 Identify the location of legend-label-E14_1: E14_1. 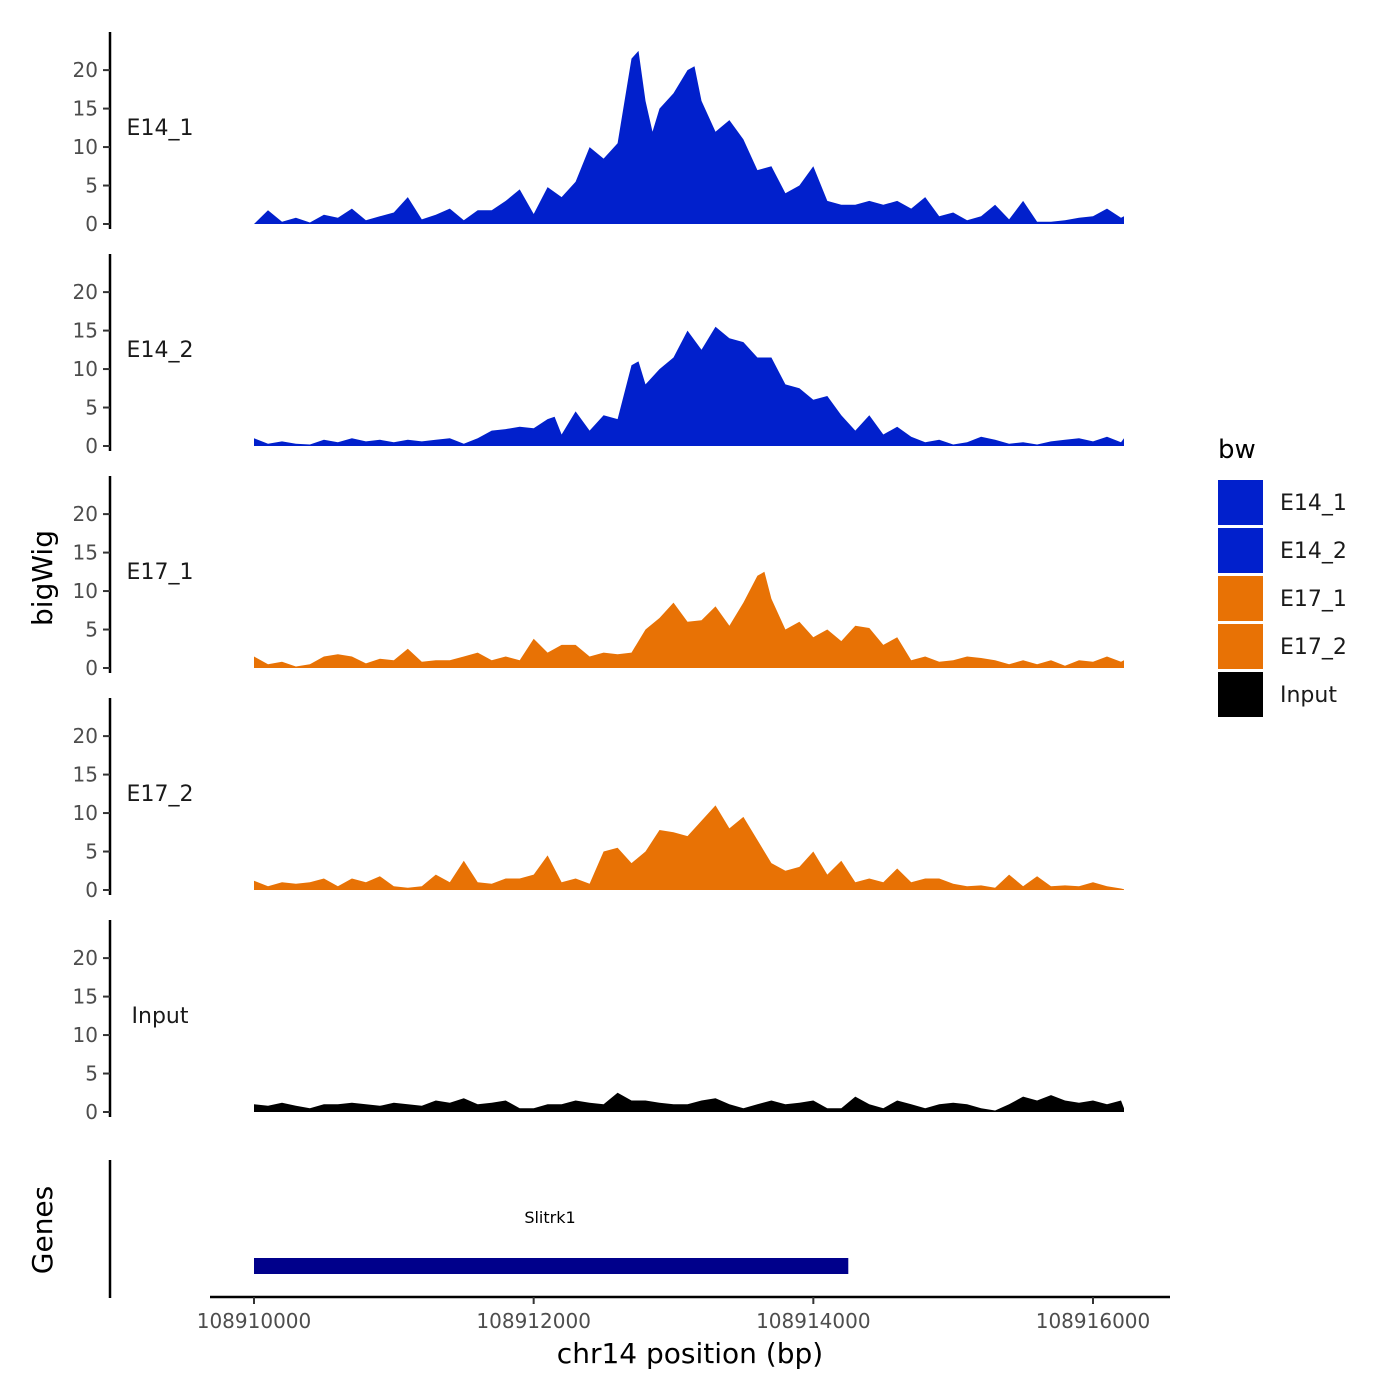
(1313, 503).